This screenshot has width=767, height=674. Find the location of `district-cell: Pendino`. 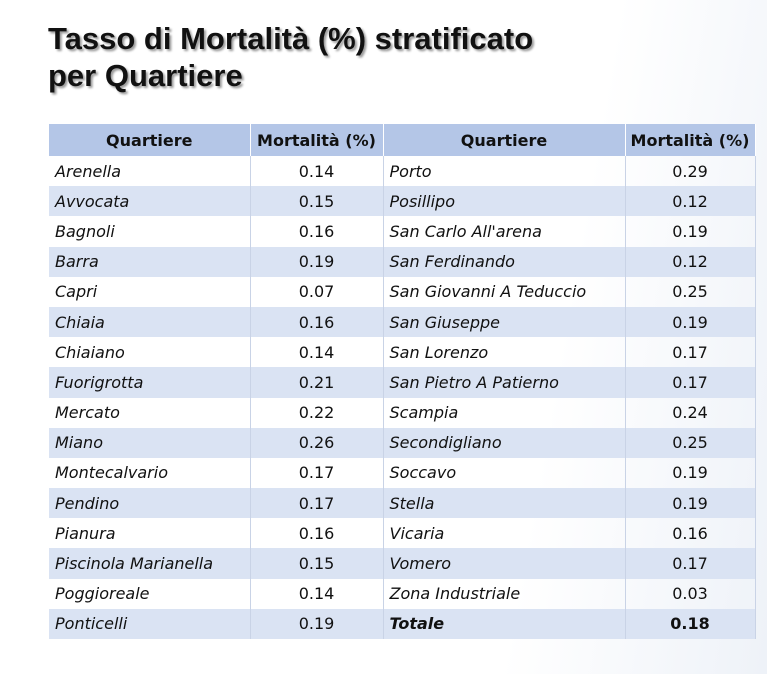

district-cell: Pendino is located at coordinates (150, 503).